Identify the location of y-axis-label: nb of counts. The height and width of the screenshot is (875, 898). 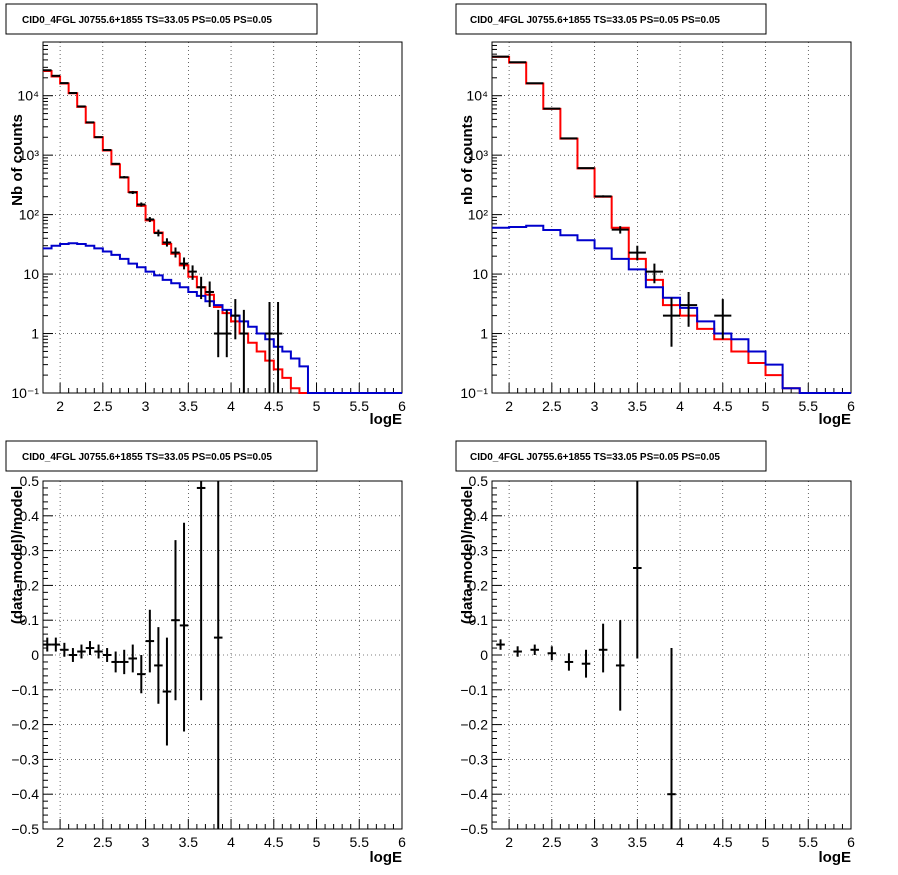
(467, 160).